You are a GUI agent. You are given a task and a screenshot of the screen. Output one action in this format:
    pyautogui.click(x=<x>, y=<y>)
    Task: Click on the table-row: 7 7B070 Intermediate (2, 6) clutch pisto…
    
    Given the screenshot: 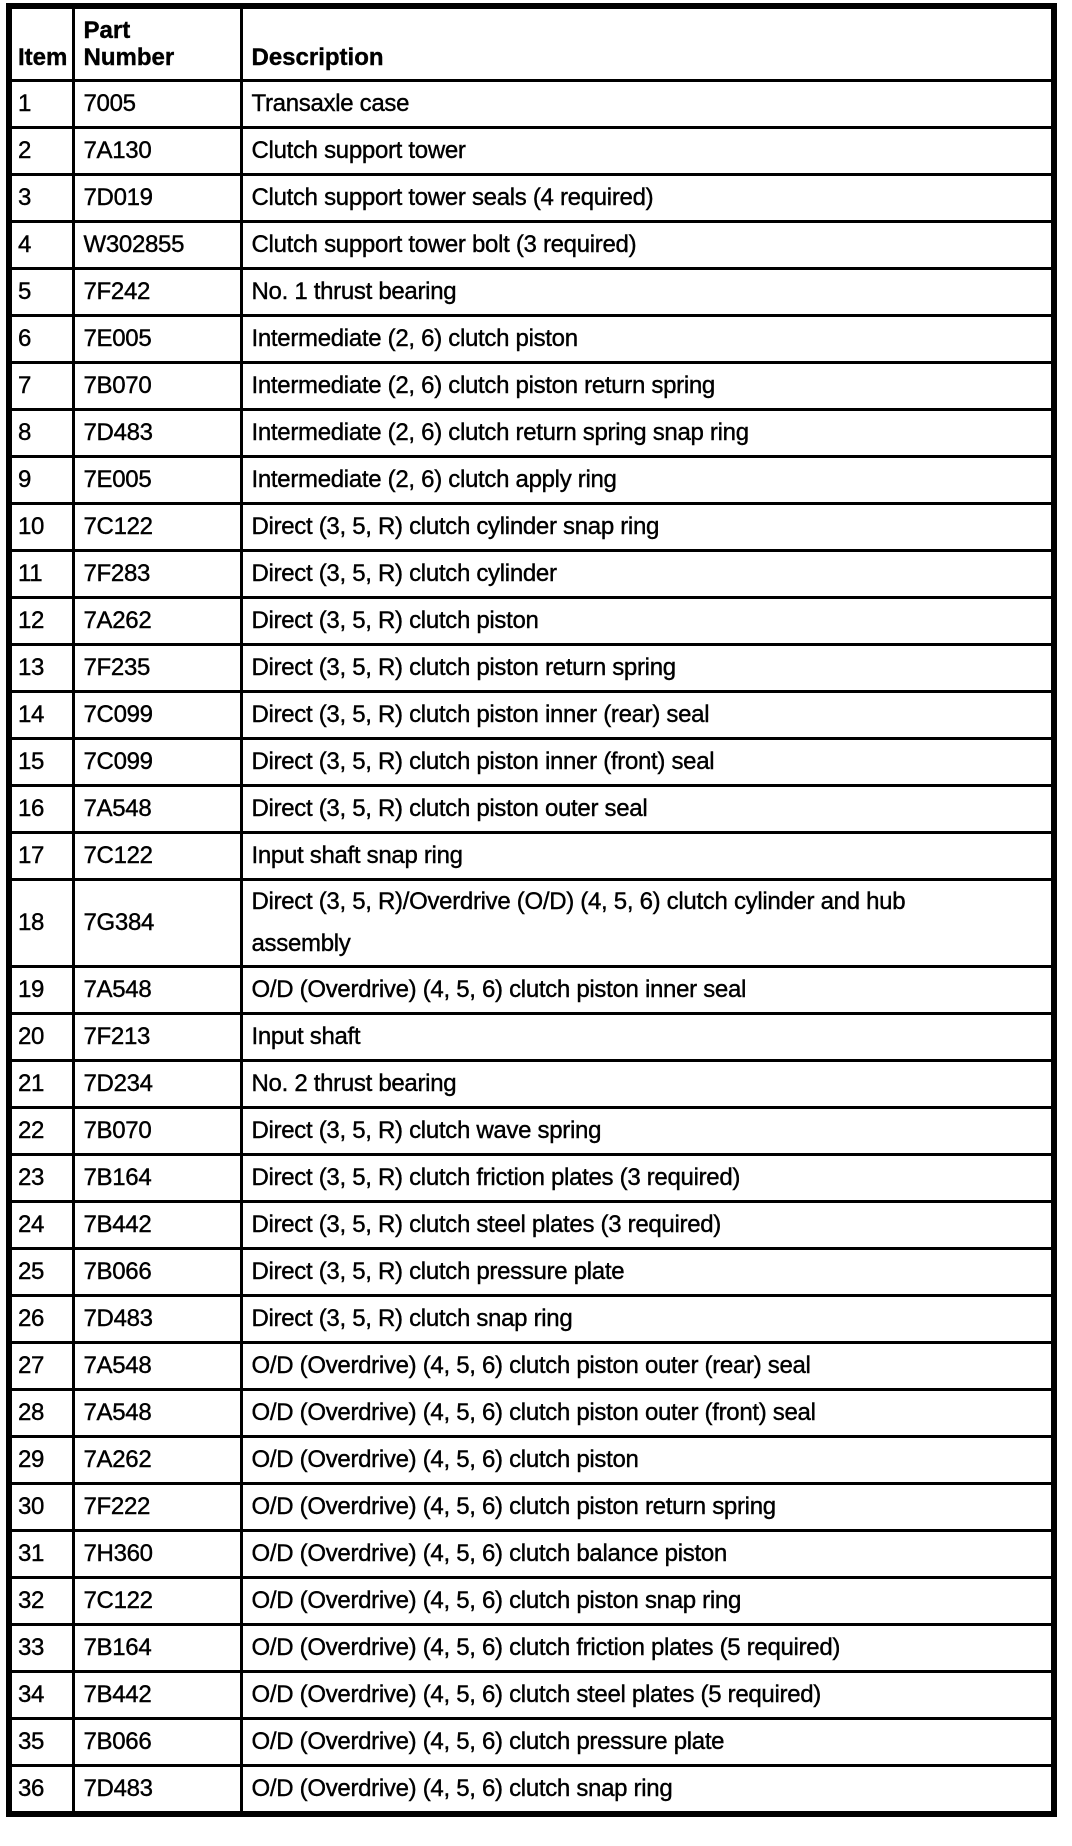 What is the action you would take?
    pyautogui.click(x=531, y=386)
    